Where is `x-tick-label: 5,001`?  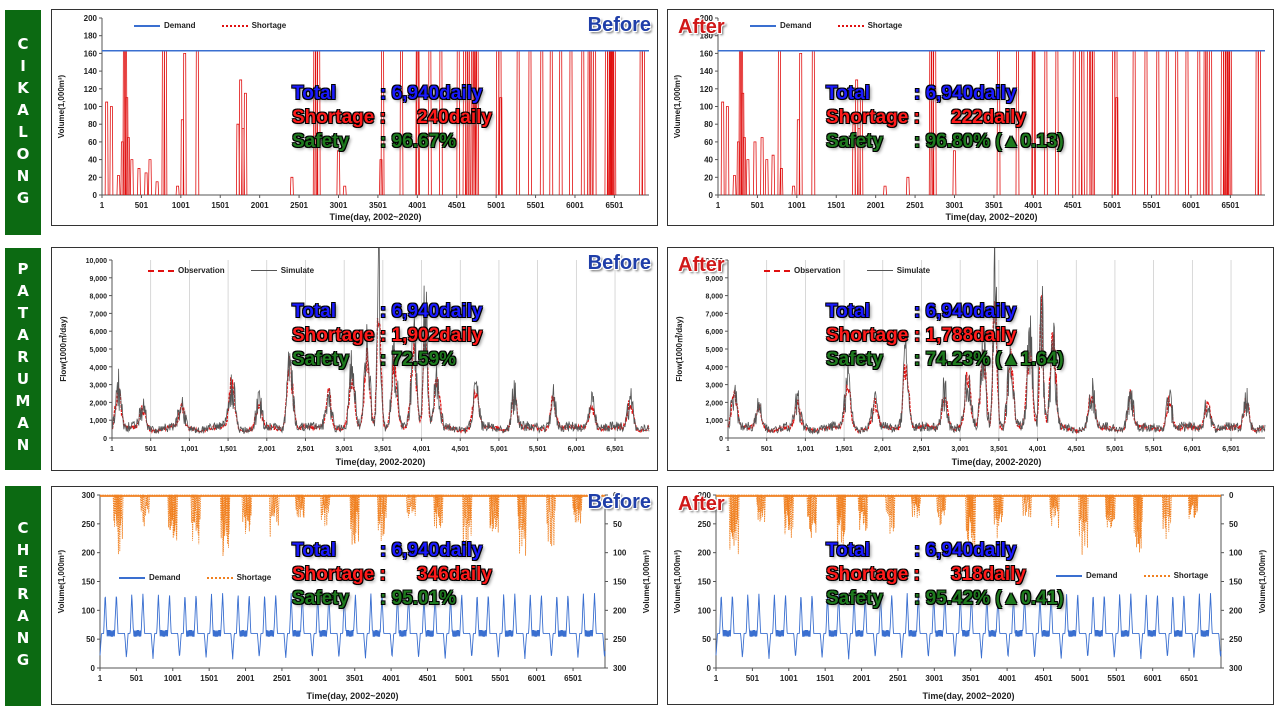
x-tick-label: 5,001 is located at coordinates (1115, 449).